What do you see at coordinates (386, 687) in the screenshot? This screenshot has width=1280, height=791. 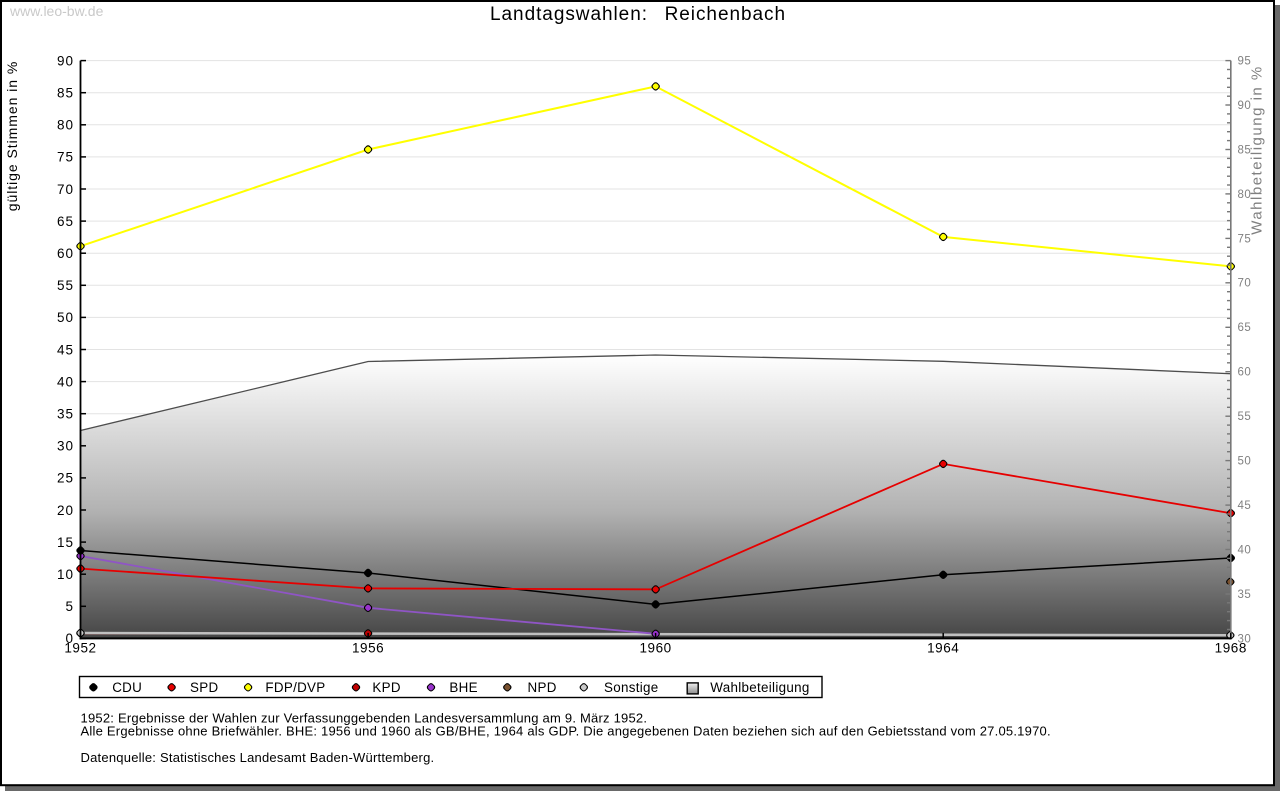 I see `svg-text: KPD` at bounding box center [386, 687].